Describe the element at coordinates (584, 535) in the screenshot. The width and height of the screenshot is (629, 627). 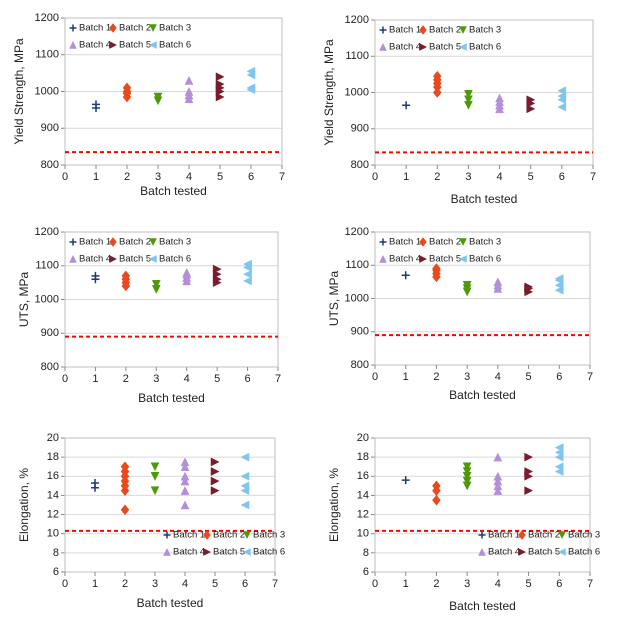
I see `legend-label: Batch 3` at that location.